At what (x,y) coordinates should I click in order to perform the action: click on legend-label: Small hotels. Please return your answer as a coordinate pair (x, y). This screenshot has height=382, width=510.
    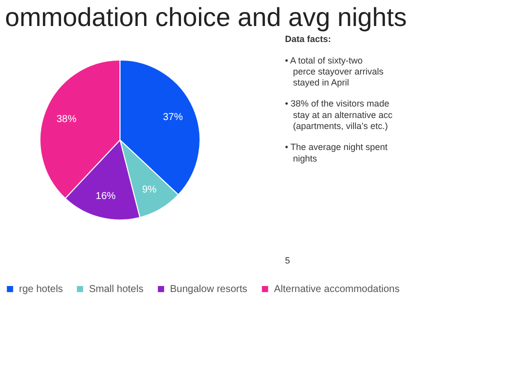
    Looking at the image, I should click on (116, 290).